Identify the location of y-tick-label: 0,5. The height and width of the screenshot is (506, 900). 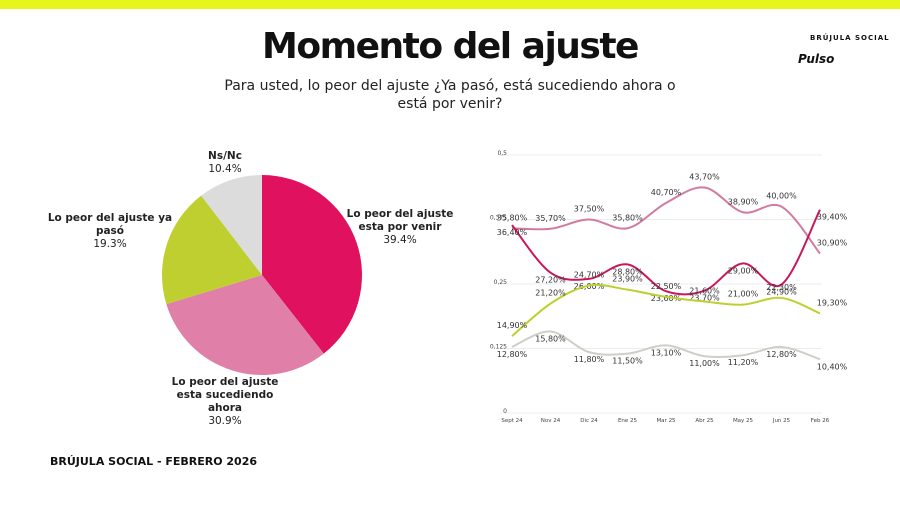
(502, 153).